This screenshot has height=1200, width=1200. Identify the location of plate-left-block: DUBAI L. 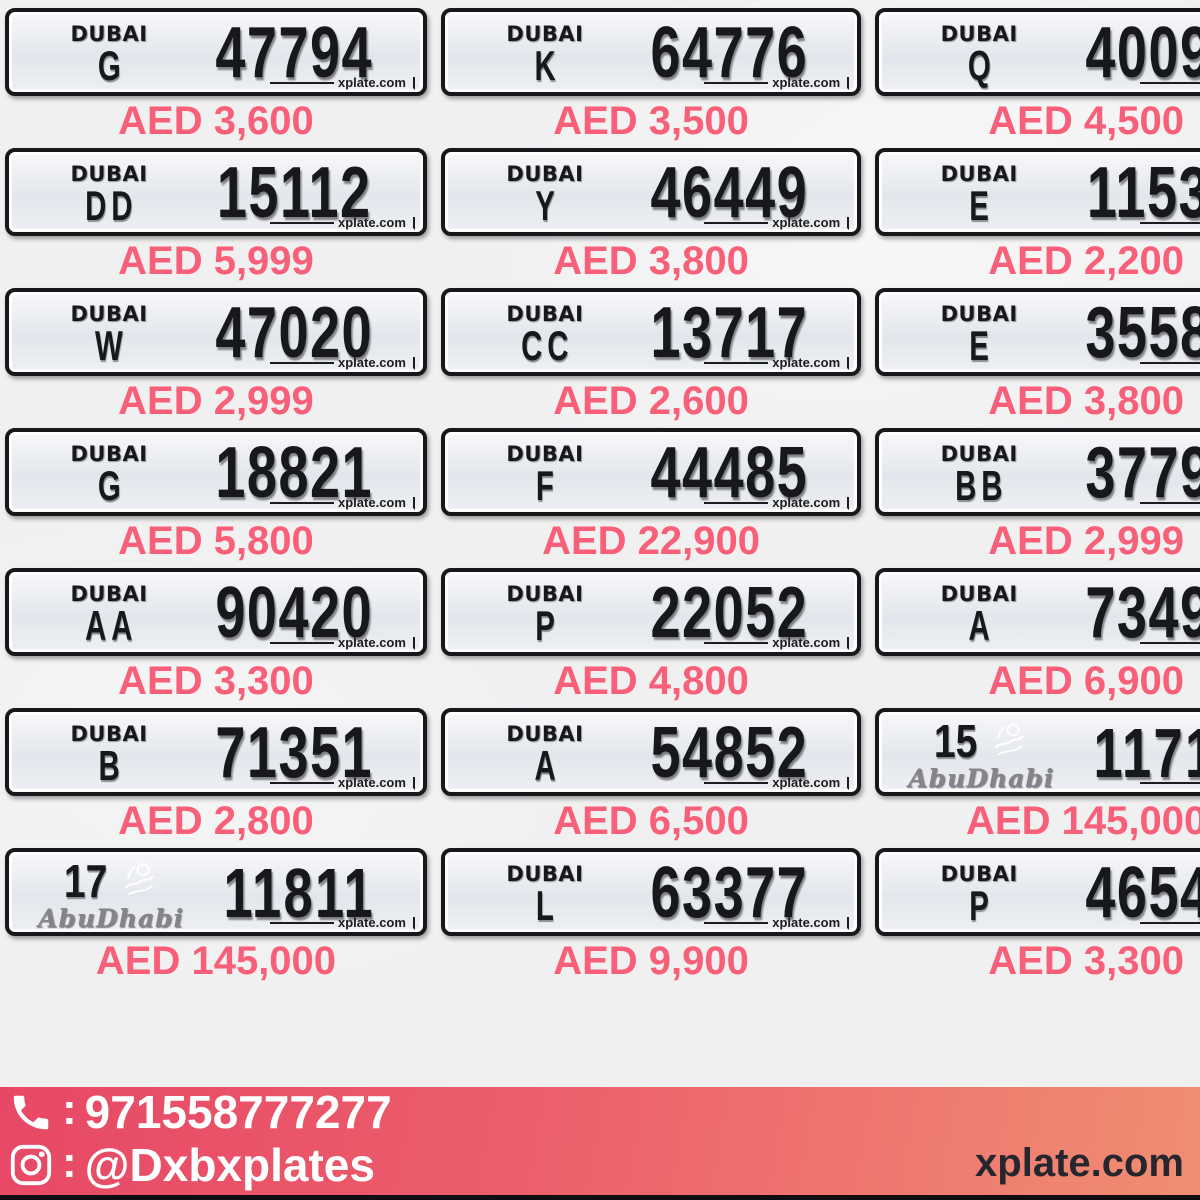
(545, 893).